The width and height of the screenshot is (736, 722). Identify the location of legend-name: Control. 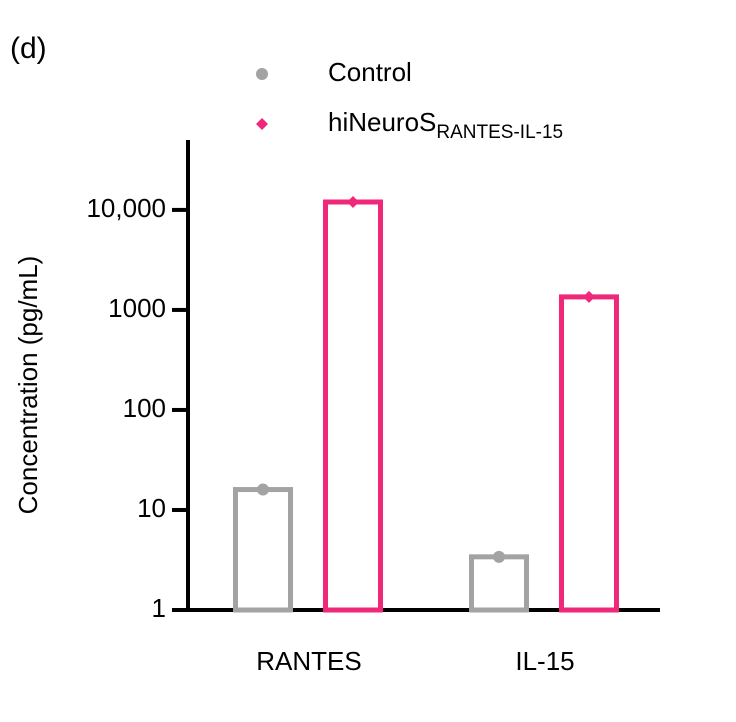
(370, 72).